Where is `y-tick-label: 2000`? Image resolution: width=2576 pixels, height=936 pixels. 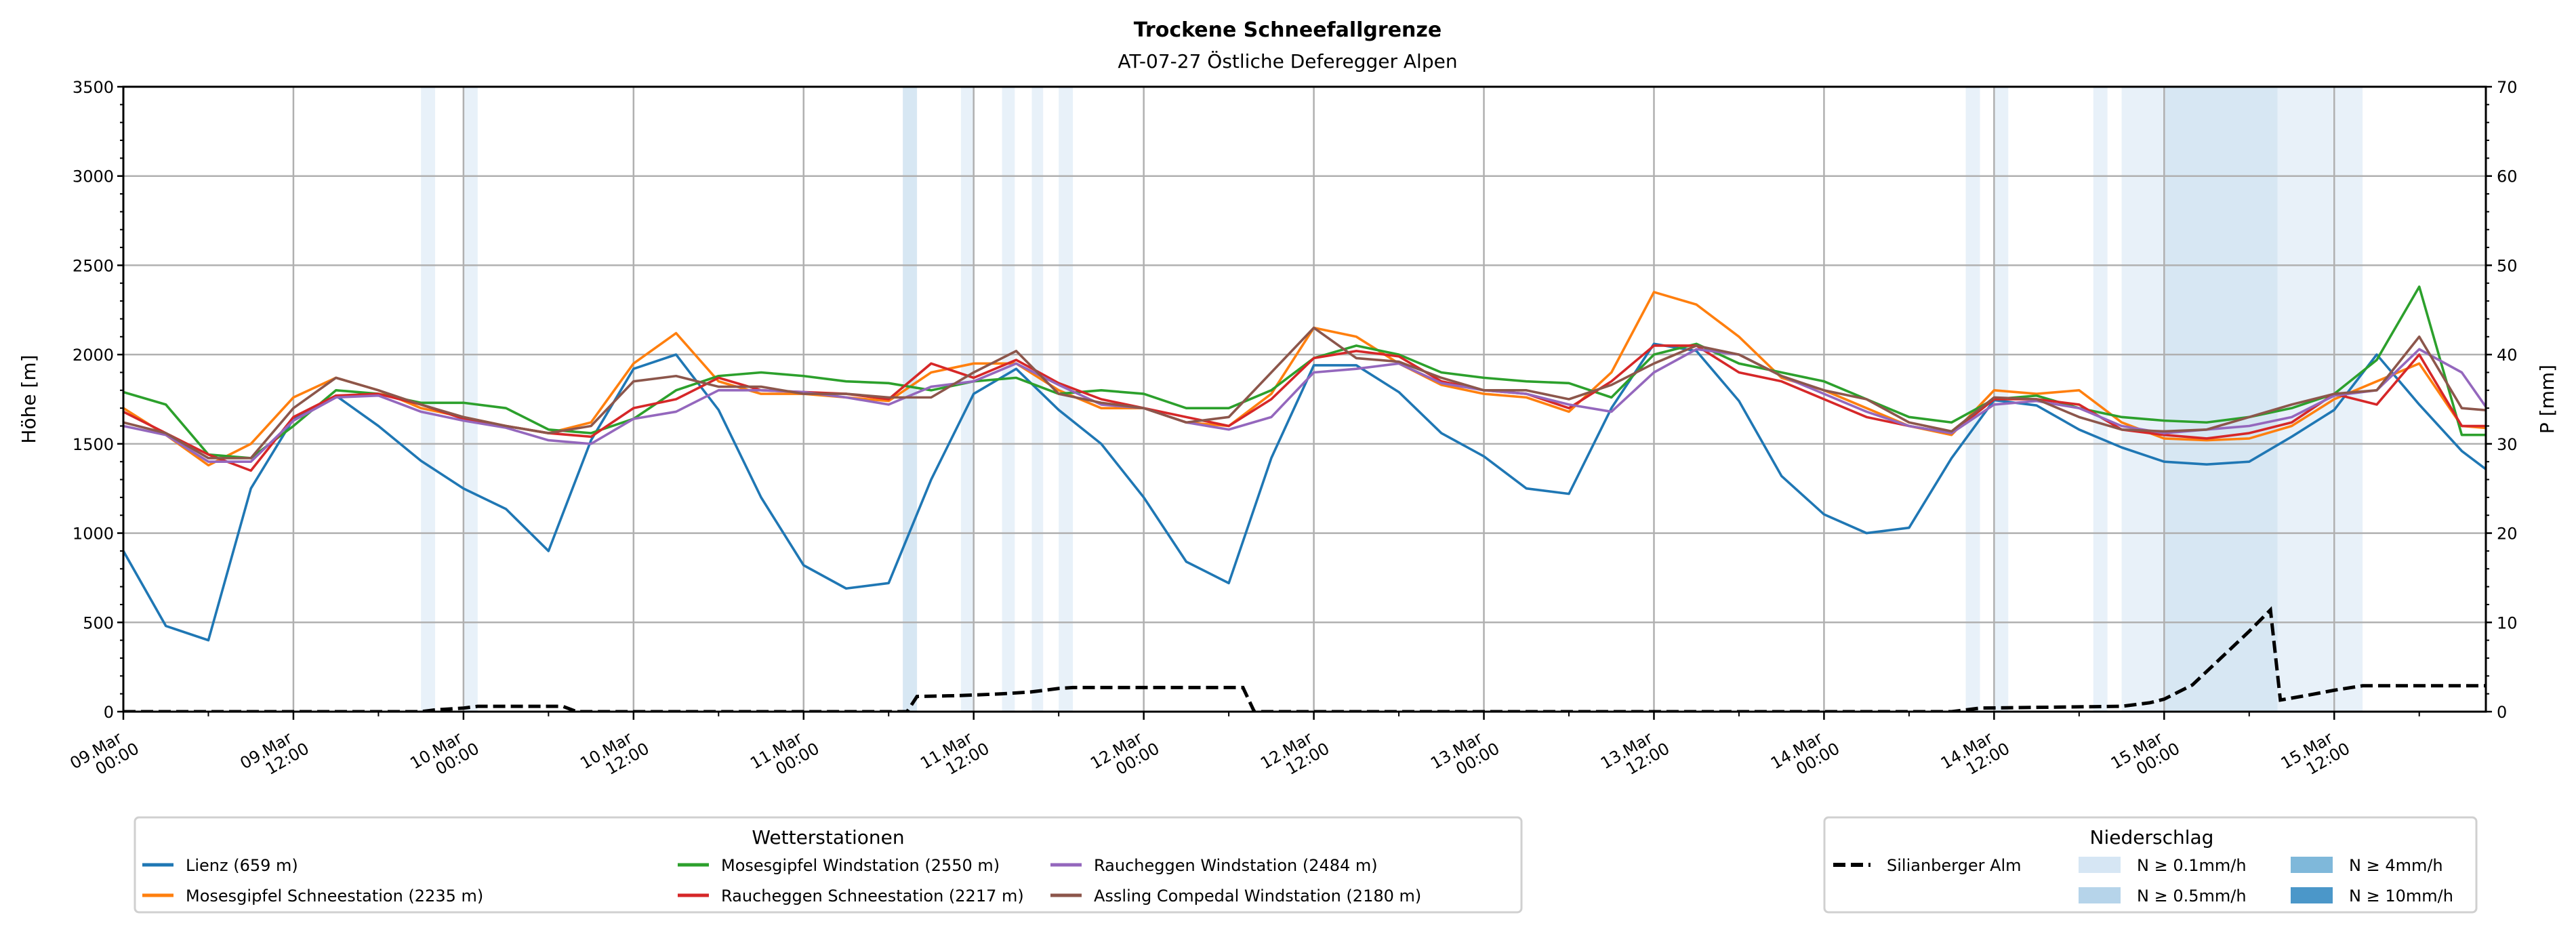
y-tick-label: 2000 is located at coordinates (94, 356).